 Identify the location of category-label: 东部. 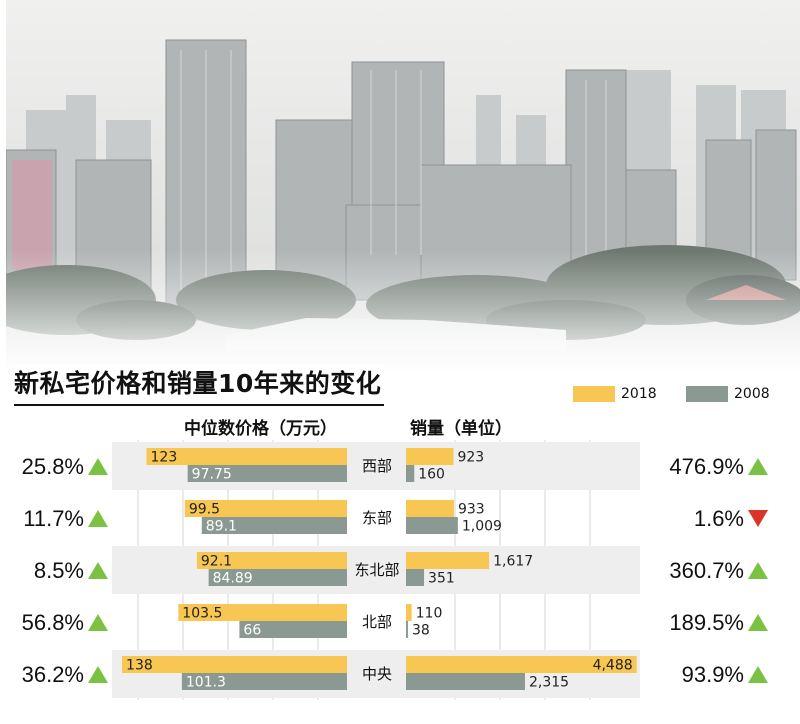
(377, 518).